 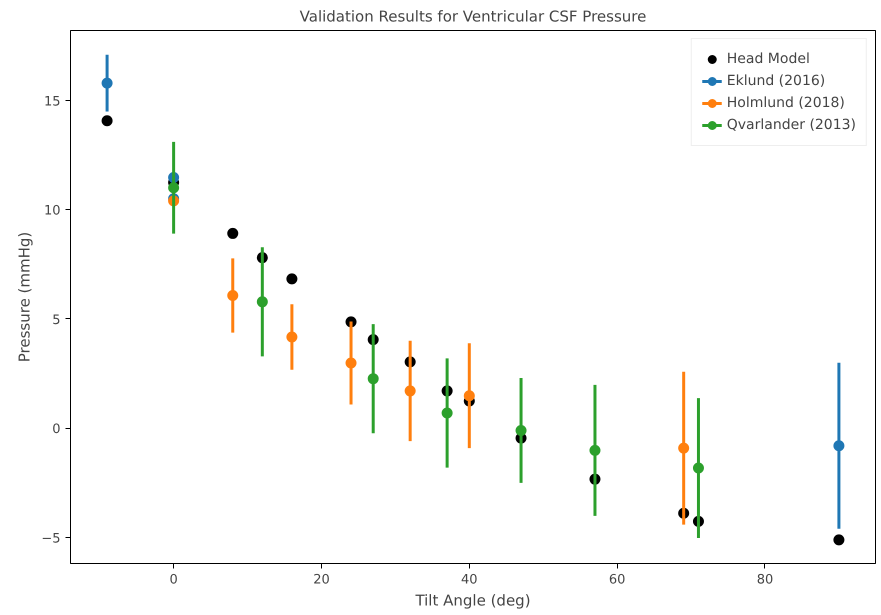 I want to click on x-axis-title: Tilt Angle (deg), so click(x=472, y=601).